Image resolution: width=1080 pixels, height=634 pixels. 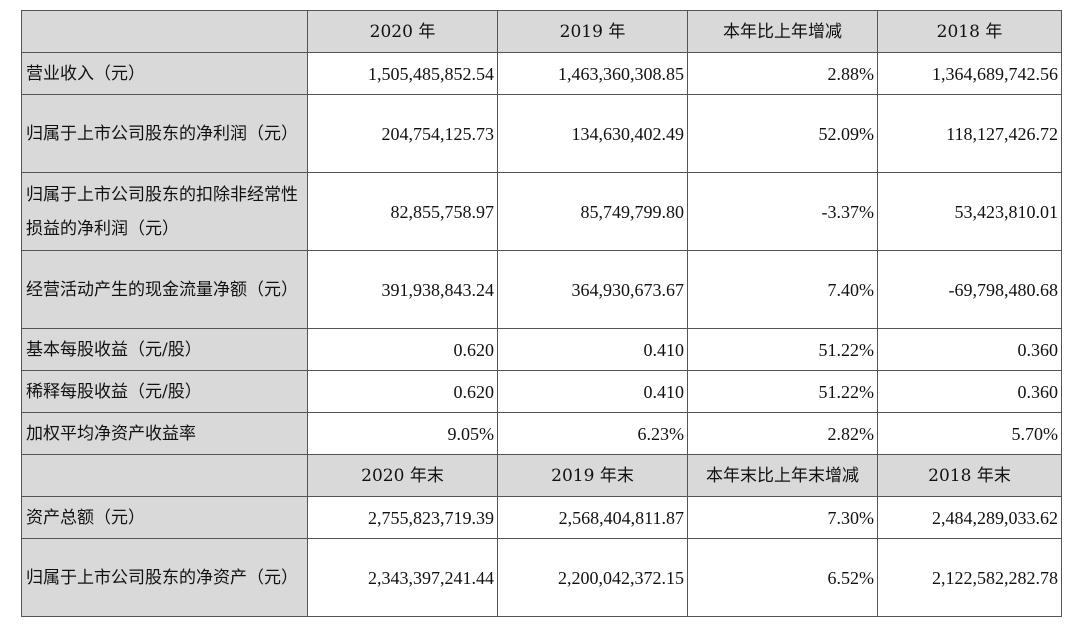 What do you see at coordinates (782, 475) in the screenshot?
I see `header-cell-change-end: 本年末比上年末增减` at bounding box center [782, 475].